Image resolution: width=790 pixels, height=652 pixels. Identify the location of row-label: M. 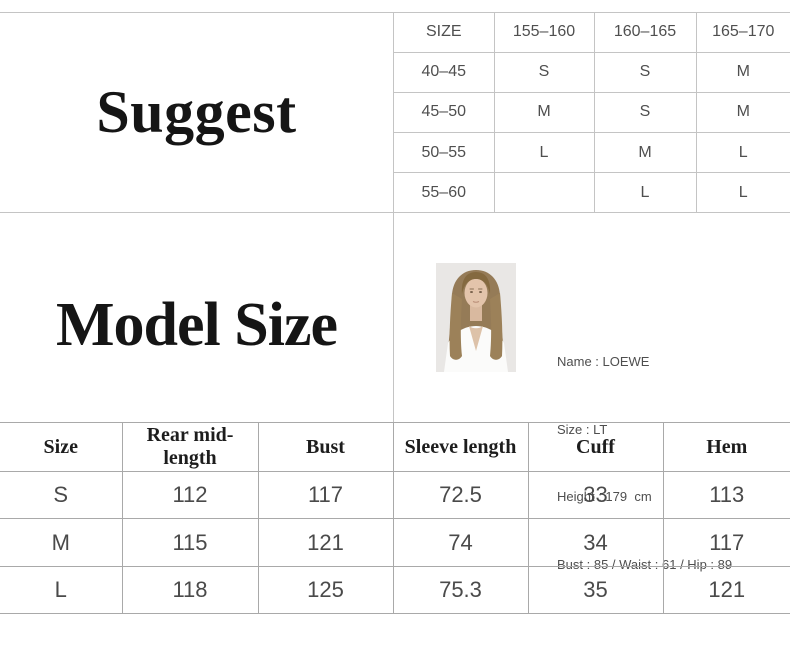
(61, 542).